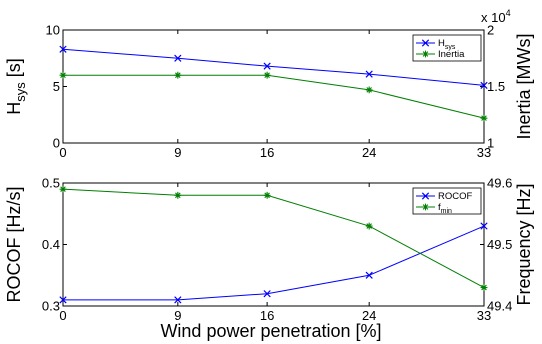 The height and width of the screenshot is (344, 542). What do you see at coordinates (51, 244) in the screenshot?
I see `y-left-tick-label: 0.4` at bounding box center [51, 244].